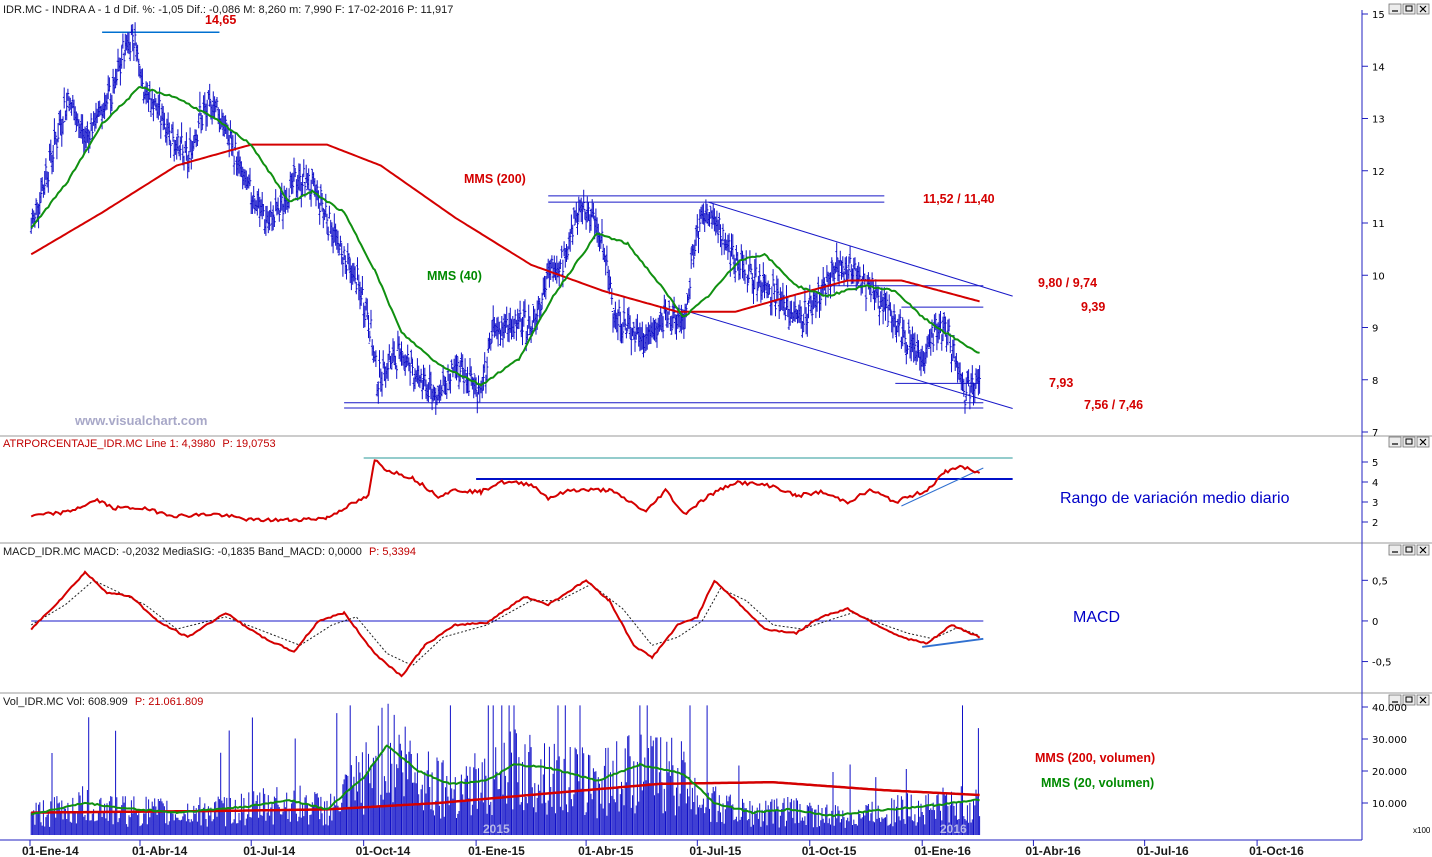  I want to click on atr-tick-label-3: 2, so click(1375, 523).